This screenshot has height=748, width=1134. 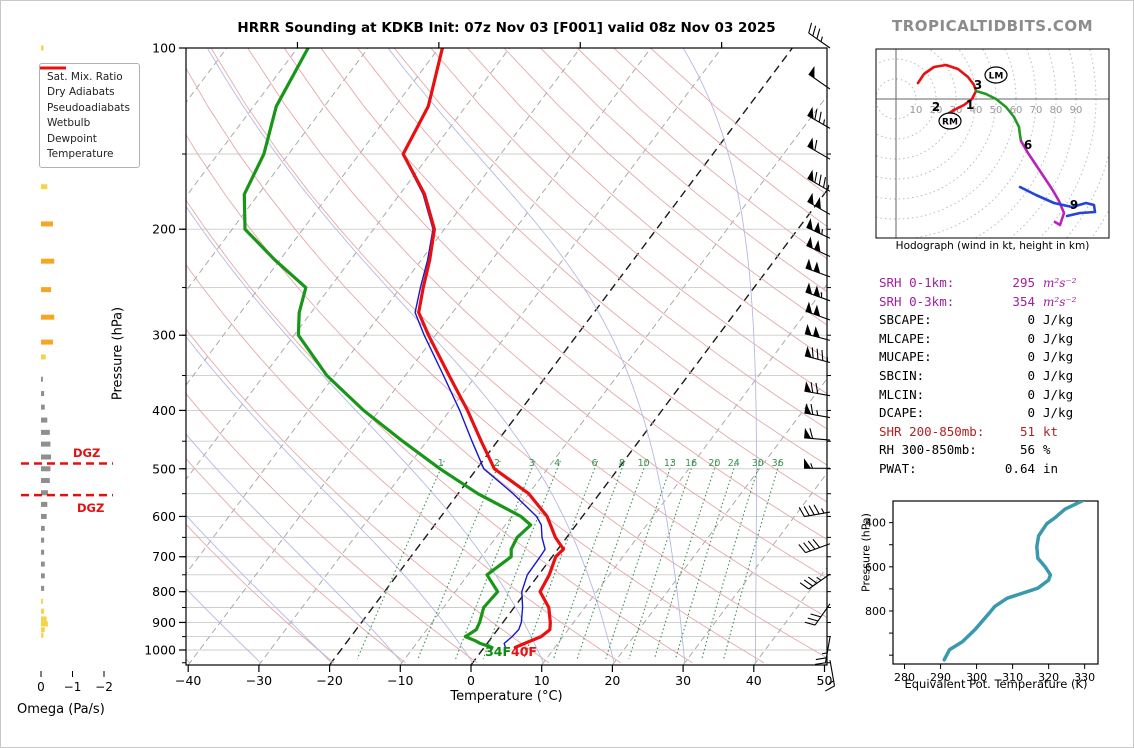 What do you see at coordinates (1023, 282) in the screenshot?
I see `stat-value: 295` at bounding box center [1023, 282].